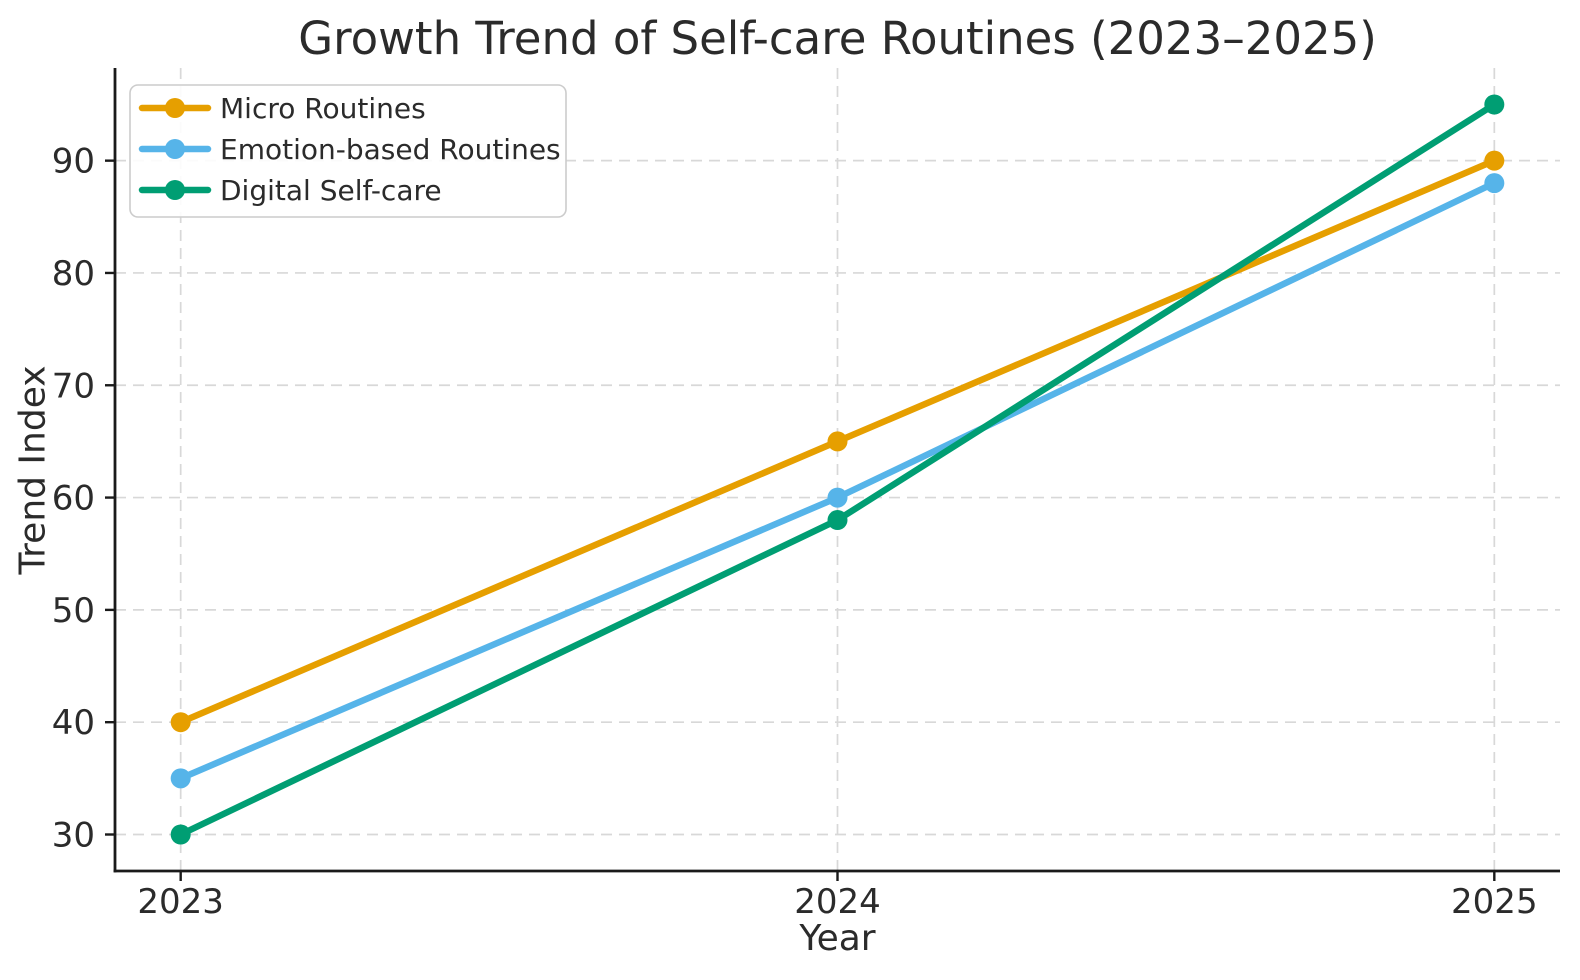 This screenshot has height=980, width=1580. I want to click on legend-box, so click(348, 151).